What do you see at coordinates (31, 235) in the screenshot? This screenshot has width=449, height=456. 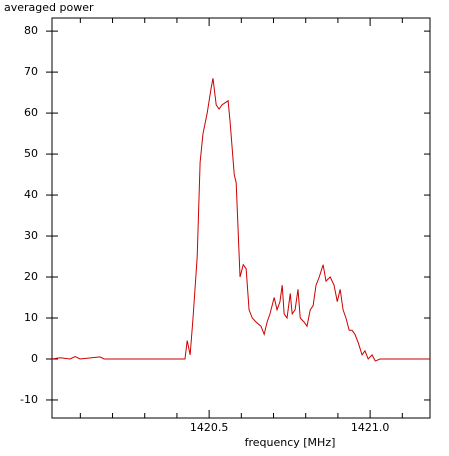 I see `y-tick-label: 30` at bounding box center [31, 235].